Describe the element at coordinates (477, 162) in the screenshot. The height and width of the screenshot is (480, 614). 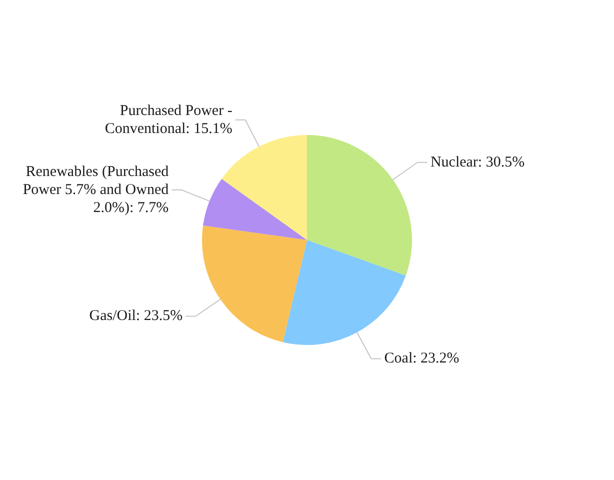
I see `slice-label: Nuclear: 30.5%` at that location.